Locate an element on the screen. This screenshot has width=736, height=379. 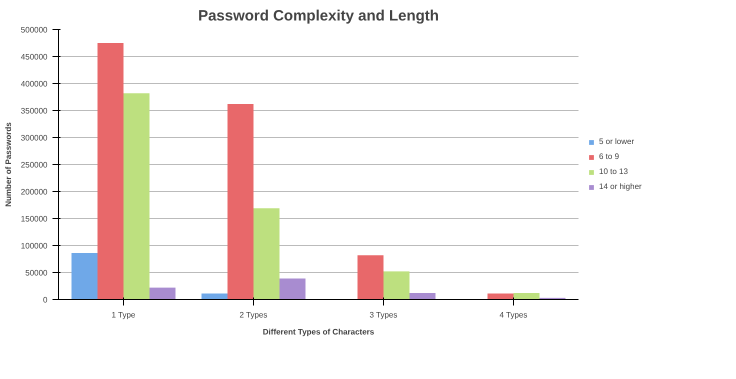
y-tick-label: 150000 is located at coordinates (34, 219).